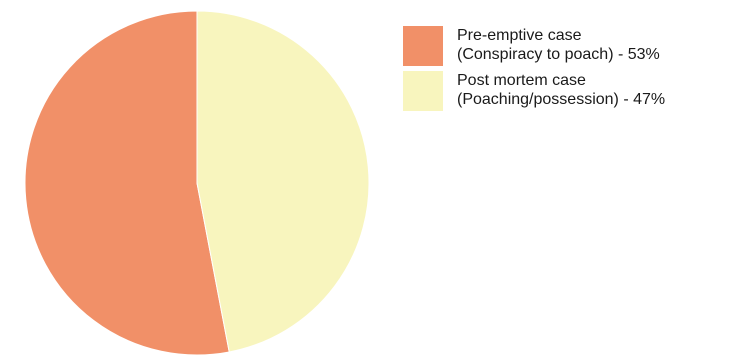 Image resolution: width=740 pixels, height=361 pixels. I want to click on legend-label-post-mortem-line1: Post mortem case, so click(521, 80).